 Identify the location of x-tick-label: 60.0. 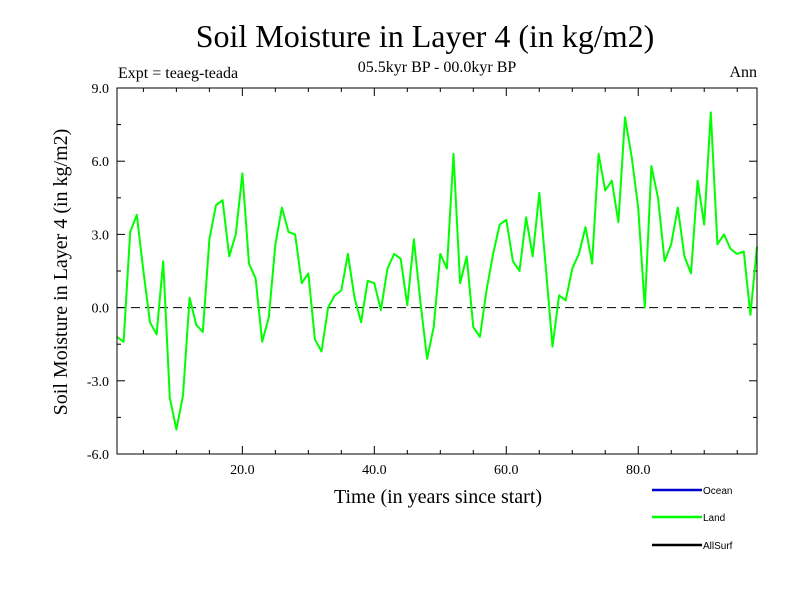
(506, 470).